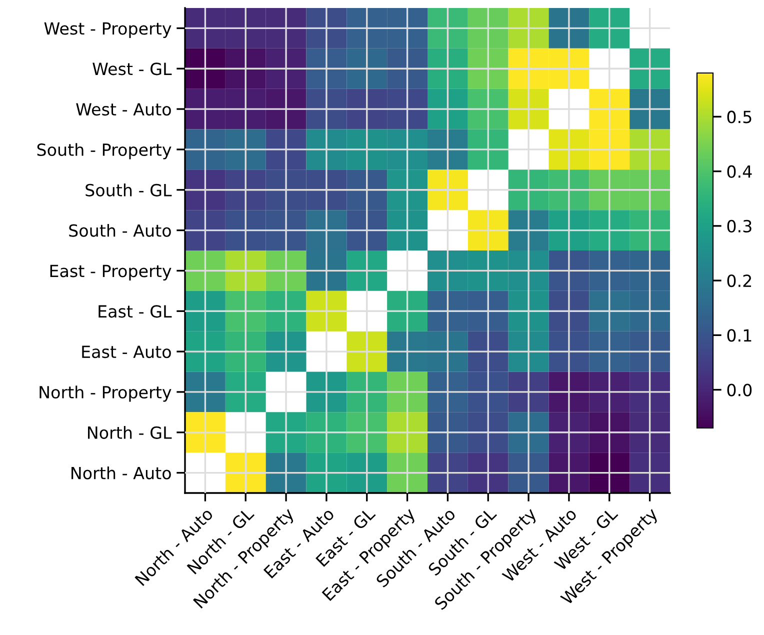  Describe the element at coordinates (739, 117) in the screenshot. I see `color-bar-label: 0.5` at that location.